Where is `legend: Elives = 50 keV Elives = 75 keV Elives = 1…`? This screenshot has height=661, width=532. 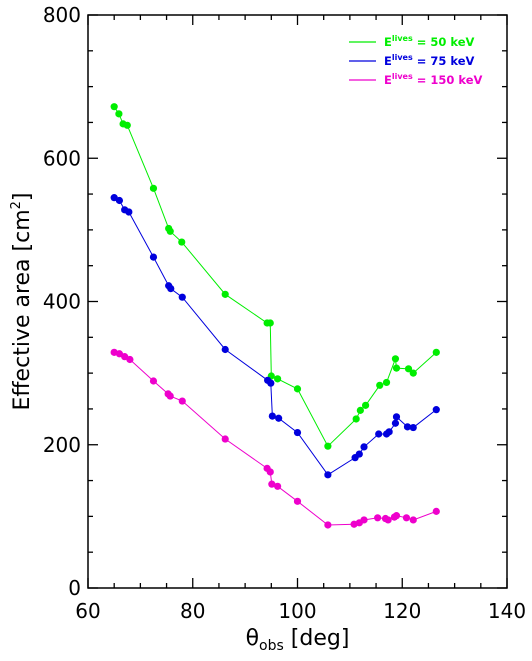 legend: Elives = 50 keV Elives = 75 keV Elives = 1… is located at coordinates (416, 60).